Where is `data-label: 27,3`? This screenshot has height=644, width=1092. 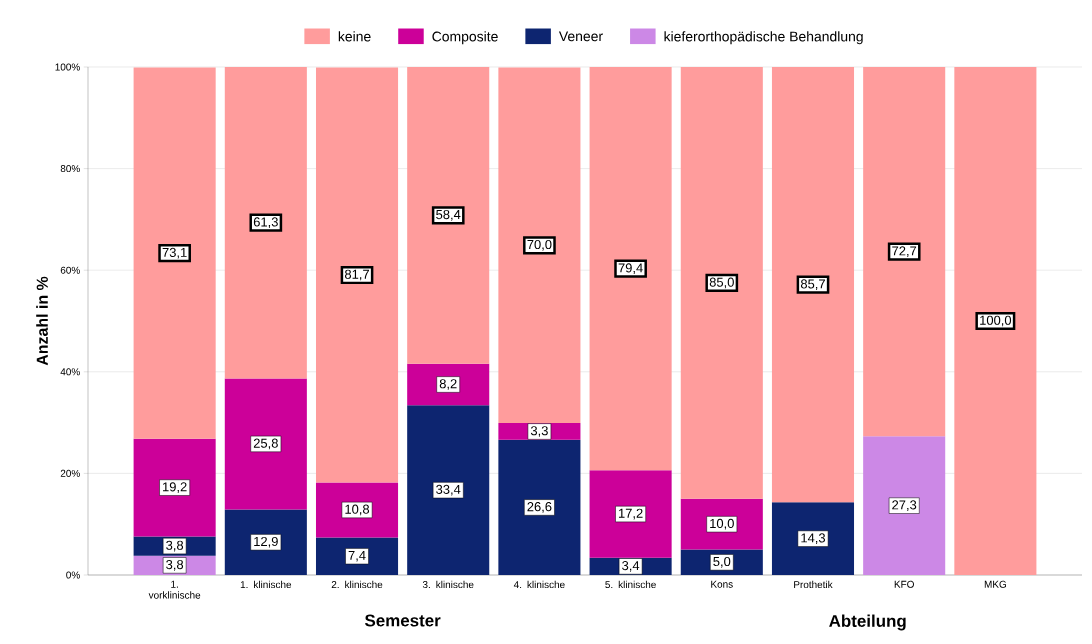 data-label: 27,3 is located at coordinates (904, 506).